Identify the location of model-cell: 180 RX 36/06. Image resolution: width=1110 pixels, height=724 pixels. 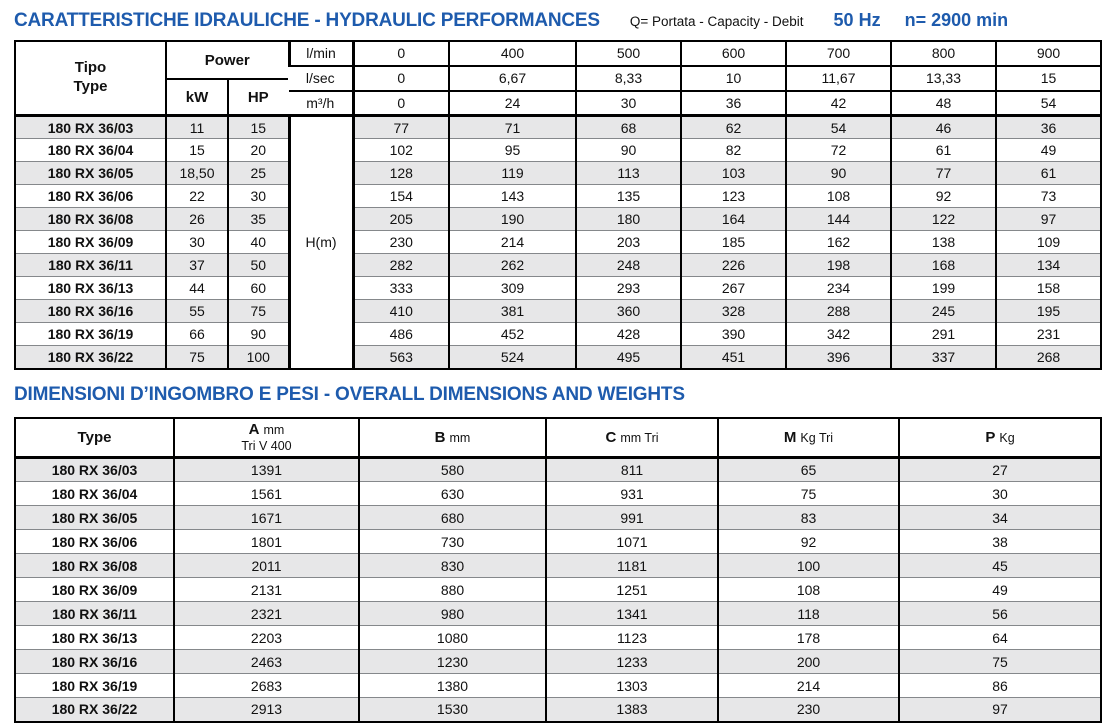
(94, 541).